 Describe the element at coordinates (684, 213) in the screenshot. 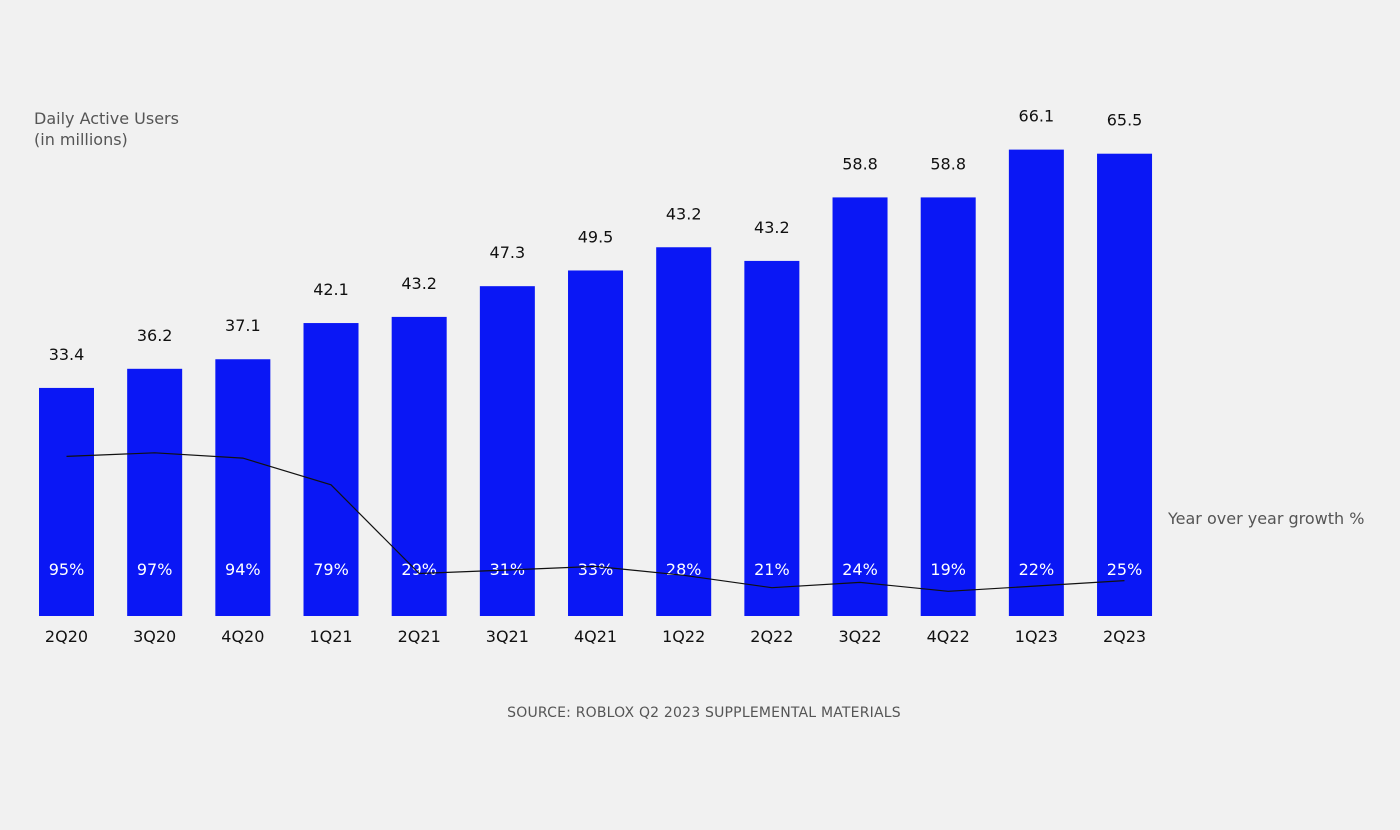

I see `value-label-1Q22: 43.2` at that location.